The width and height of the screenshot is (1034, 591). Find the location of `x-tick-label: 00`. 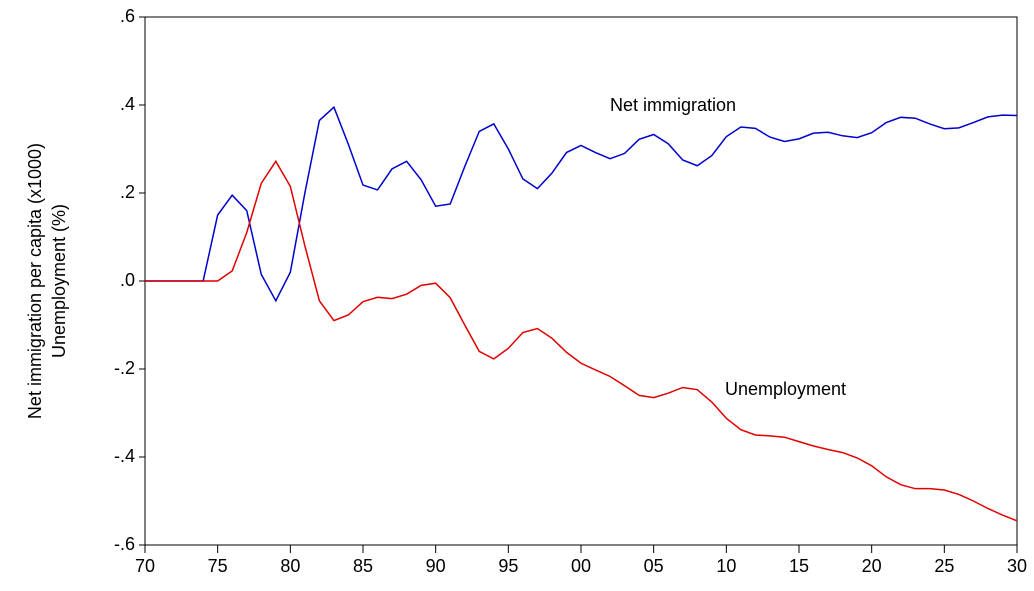

x-tick-label: 00 is located at coordinates (581, 566).